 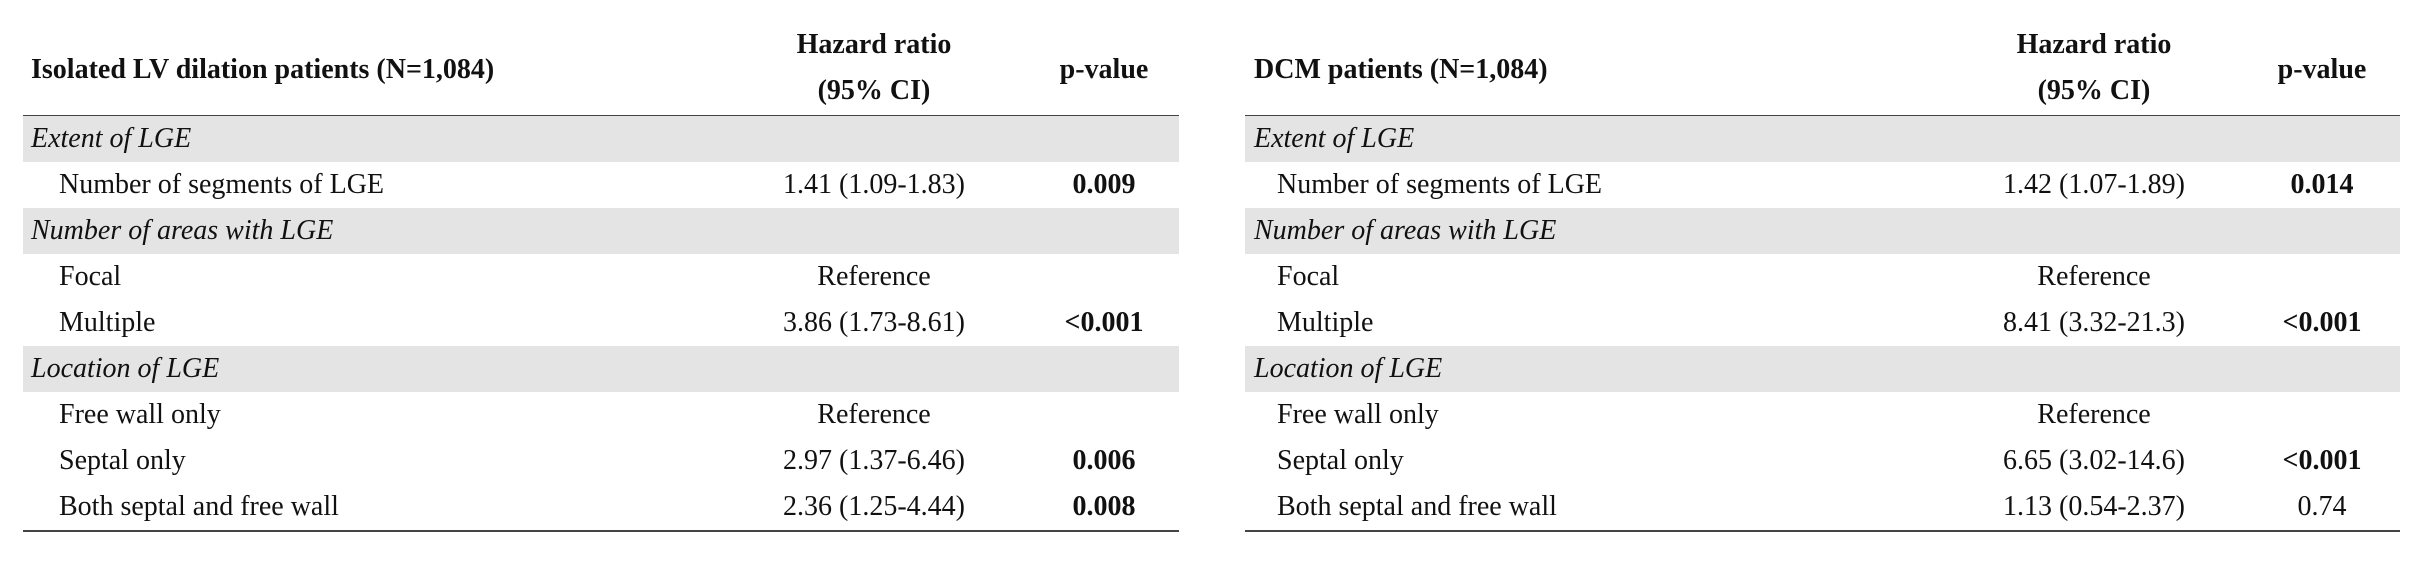 I want to click on table-title: Isolated LV dilation patients (N=1,084), so click(x=263, y=69).